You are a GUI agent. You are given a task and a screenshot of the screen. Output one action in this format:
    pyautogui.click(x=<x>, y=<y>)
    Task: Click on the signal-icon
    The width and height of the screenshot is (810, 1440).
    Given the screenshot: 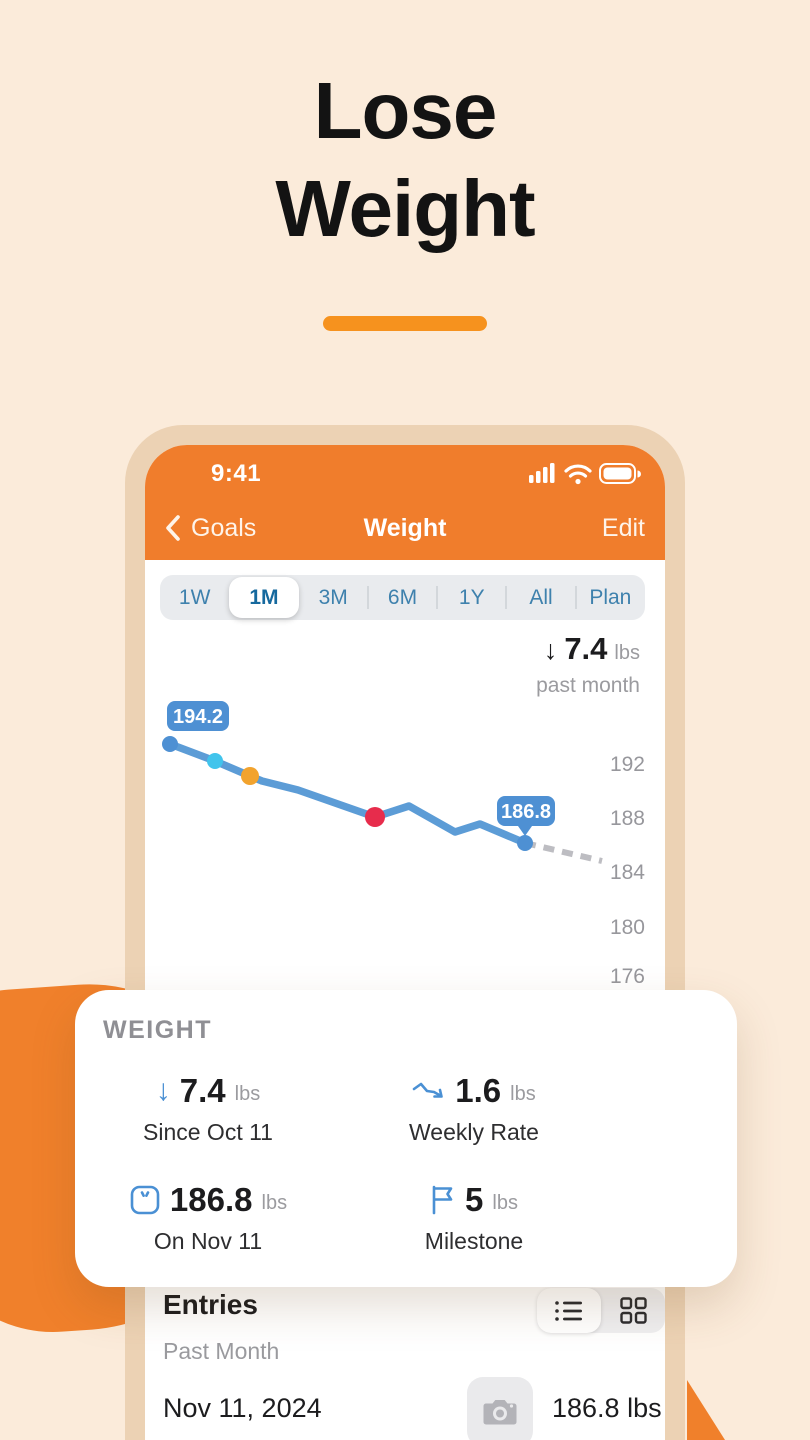 What is the action you would take?
    pyautogui.click(x=542, y=473)
    